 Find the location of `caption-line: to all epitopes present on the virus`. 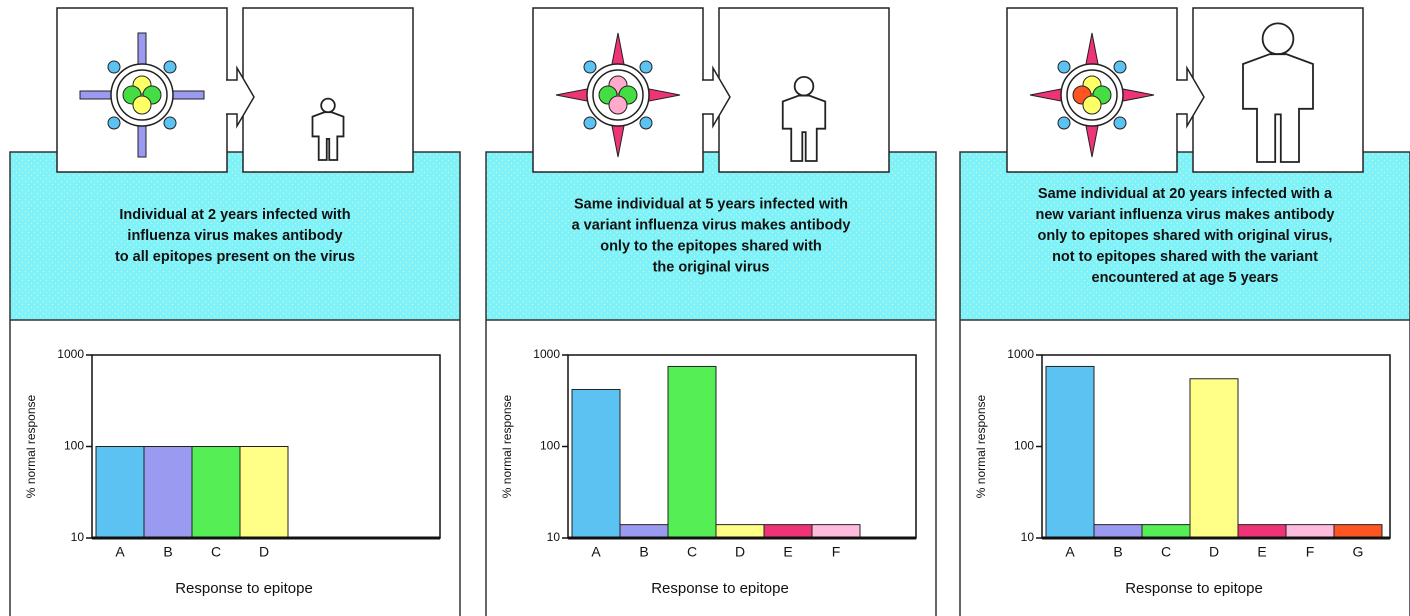

caption-line: to all epitopes present on the virus is located at coordinates (235, 257).